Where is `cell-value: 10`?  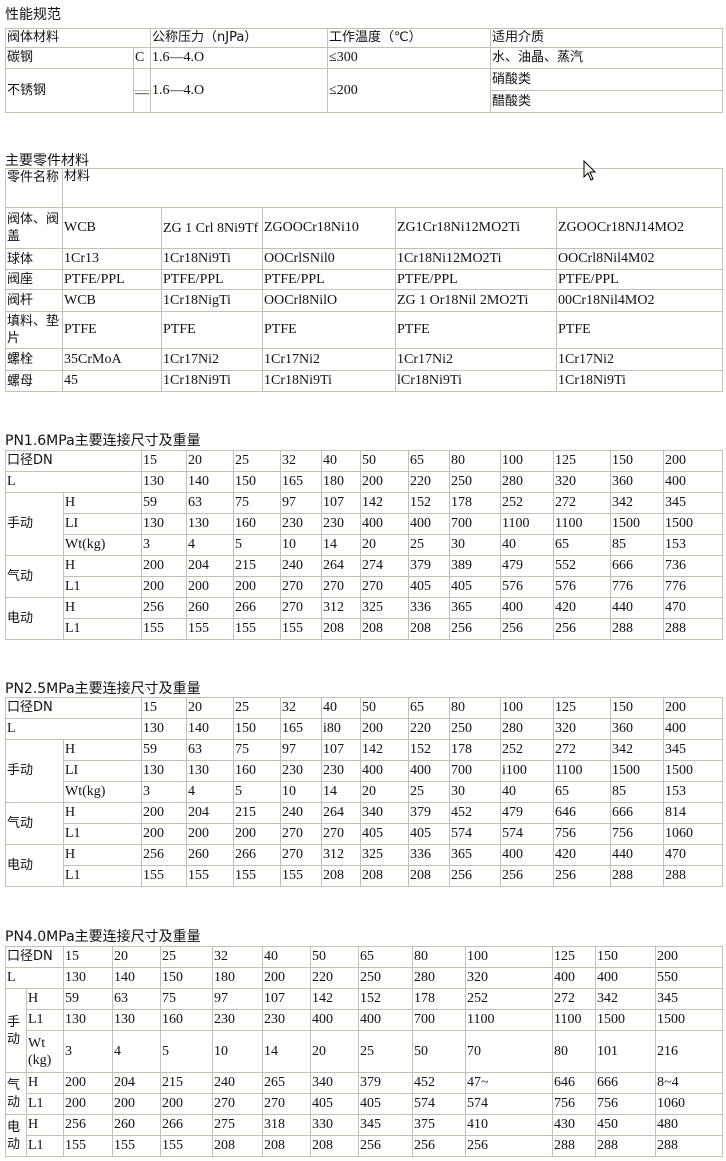 cell-value: 10 is located at coordinates (301, 545).